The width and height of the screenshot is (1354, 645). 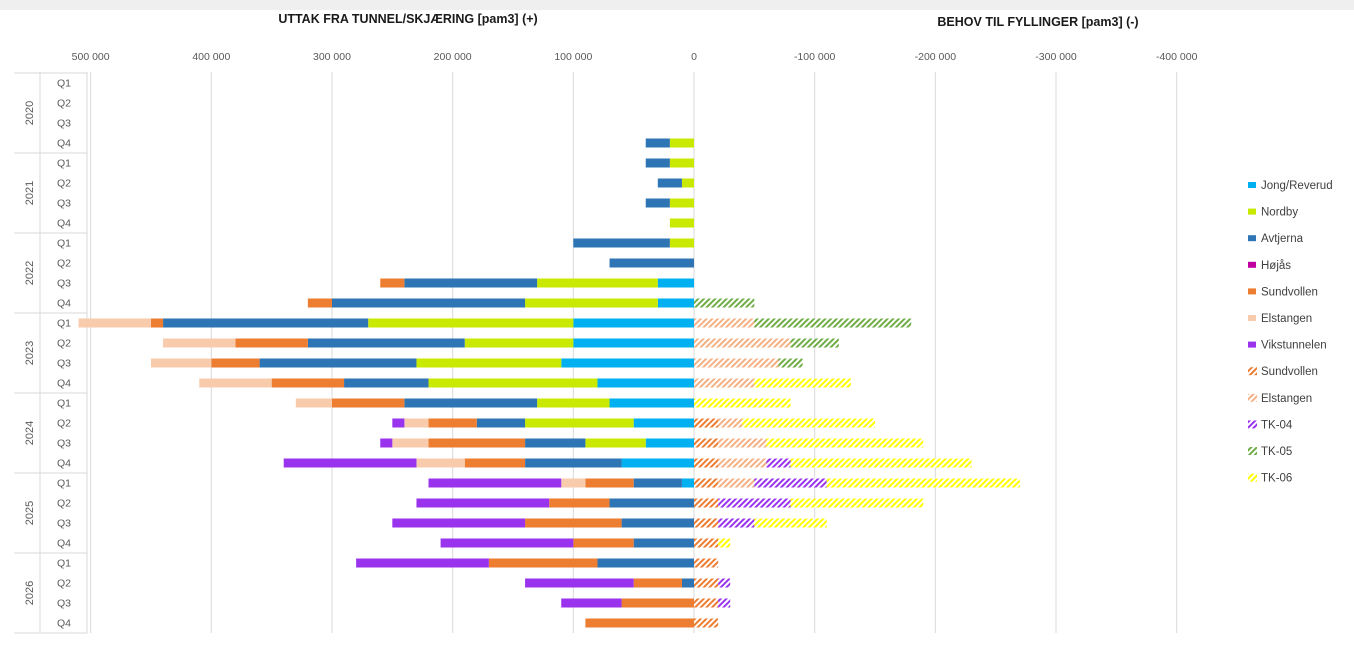 I want to click on year-label: 2020, so click(x=30, y=113).